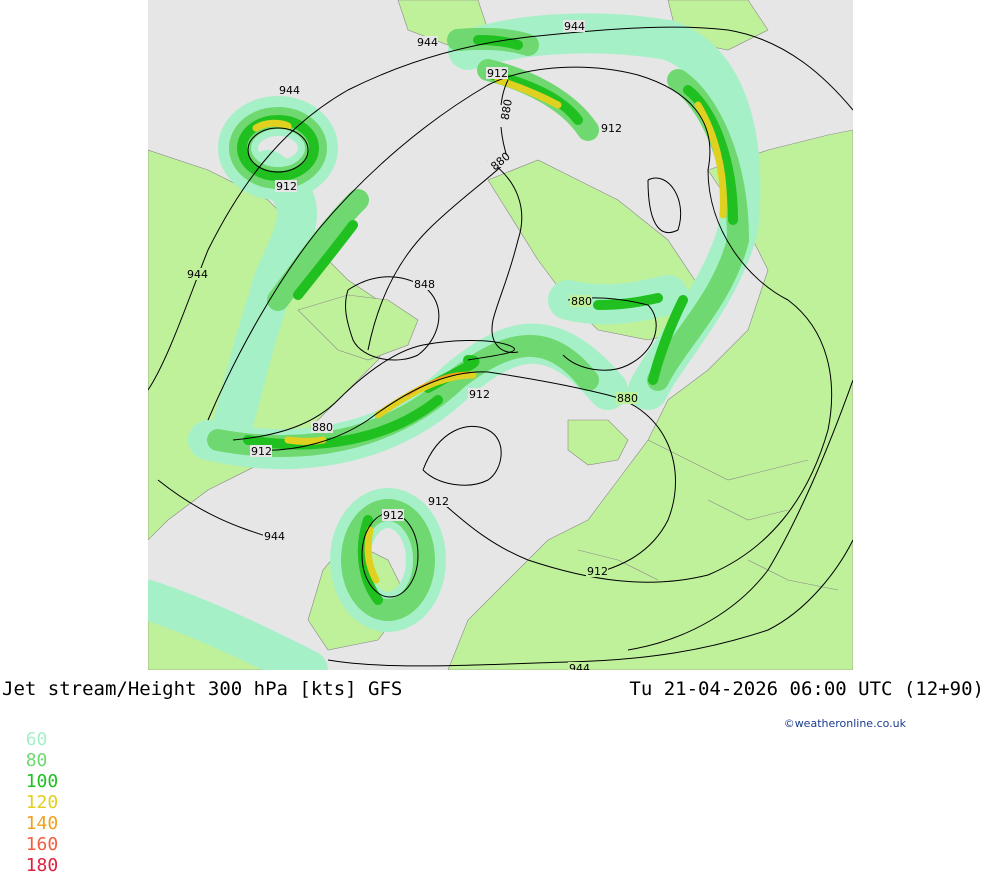 The width and height of the screenshot is (1000, 876). What do you see at coordinates (36, 760) in the screenshot?
I see `legend-item: 80` at bounding box center [36, 760].